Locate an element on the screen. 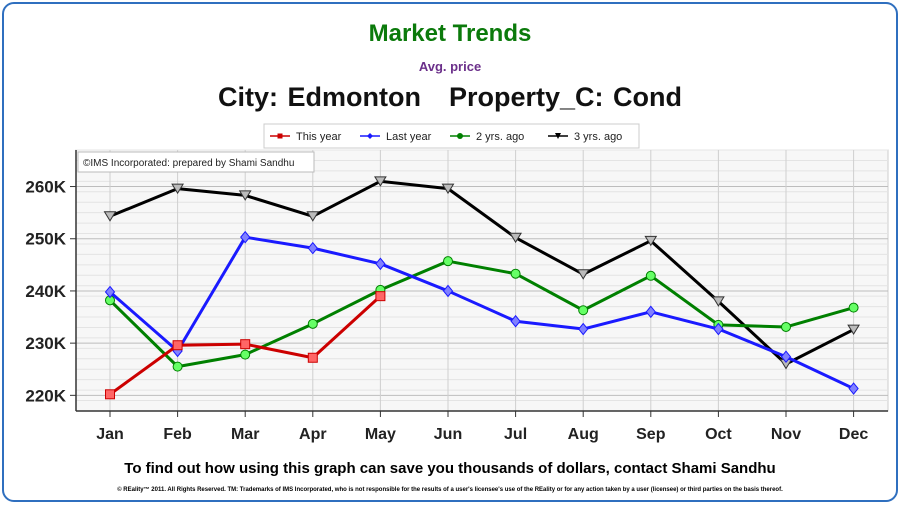 This screenshot has height=508, width=904. legend-label: 3 yrs. ago is located at coordinates (598, 137).